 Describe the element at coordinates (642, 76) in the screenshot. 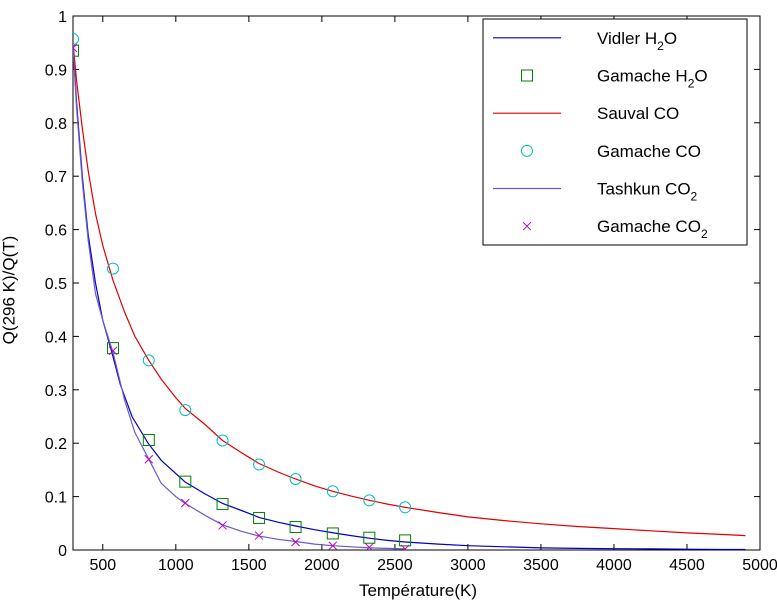

I see `legend-label-text: Gamache H` at that location.